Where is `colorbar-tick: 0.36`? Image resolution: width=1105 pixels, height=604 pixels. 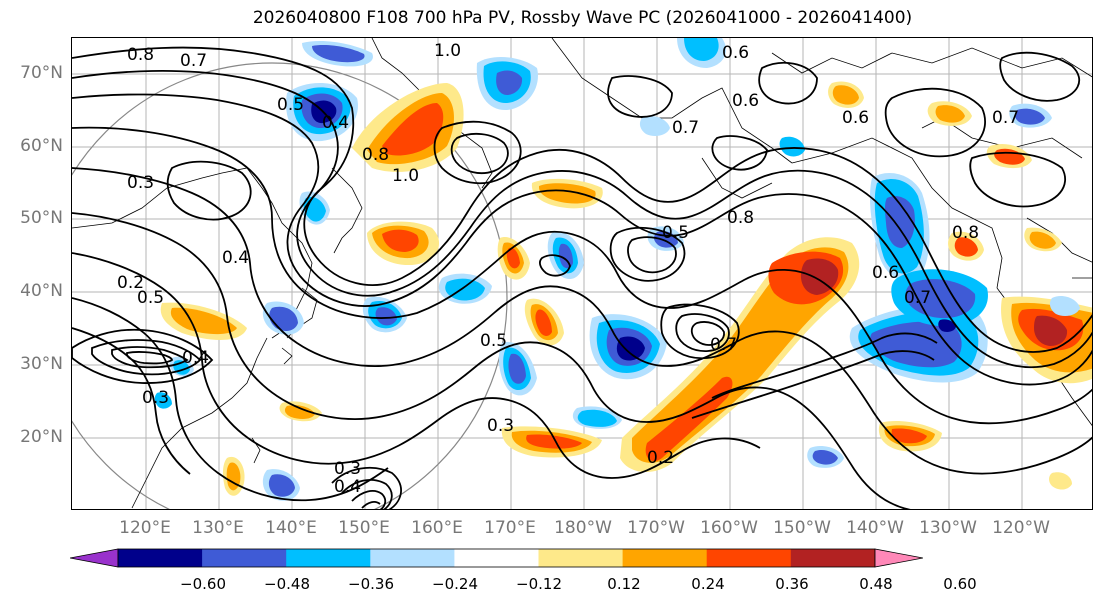
colorbar-tick: 0.36 is located at coordinates (792, 584).